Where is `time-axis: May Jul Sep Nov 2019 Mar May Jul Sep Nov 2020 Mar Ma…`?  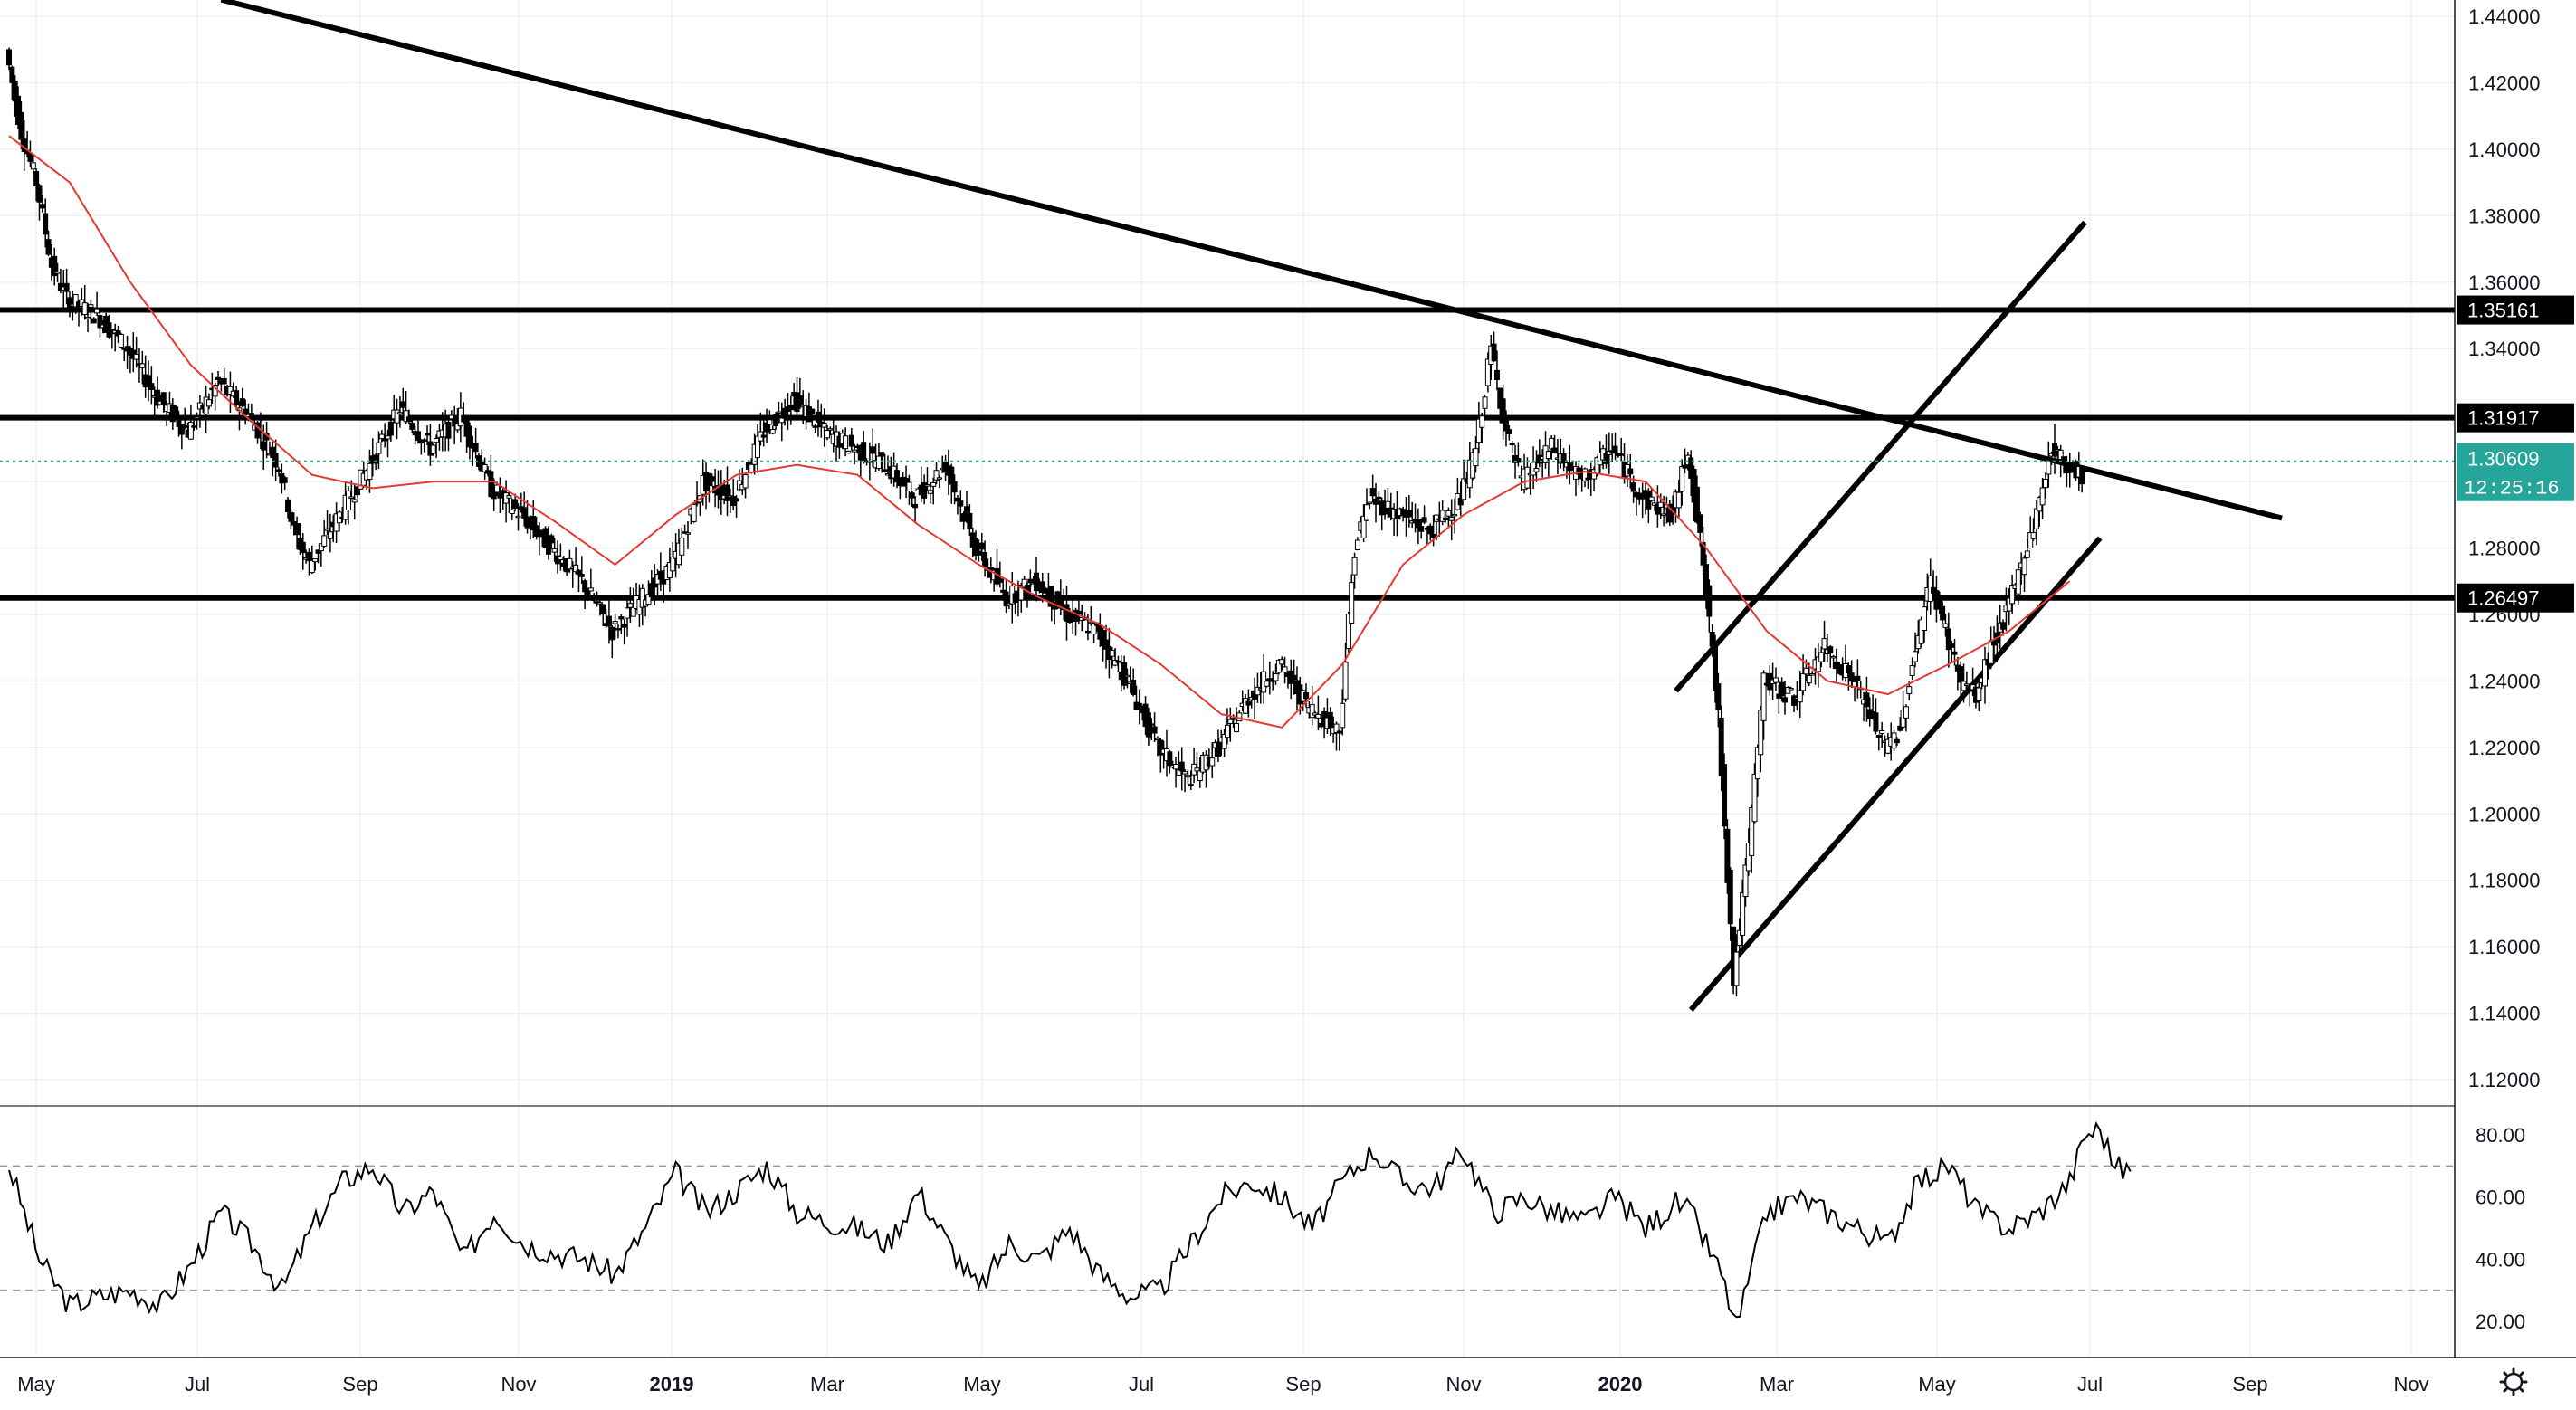
time-axis: May Jul Sep Nov 2019 Mar May Jul Sep Nov 2020 Mar Ma… is located at coordinates (1223, 1384).